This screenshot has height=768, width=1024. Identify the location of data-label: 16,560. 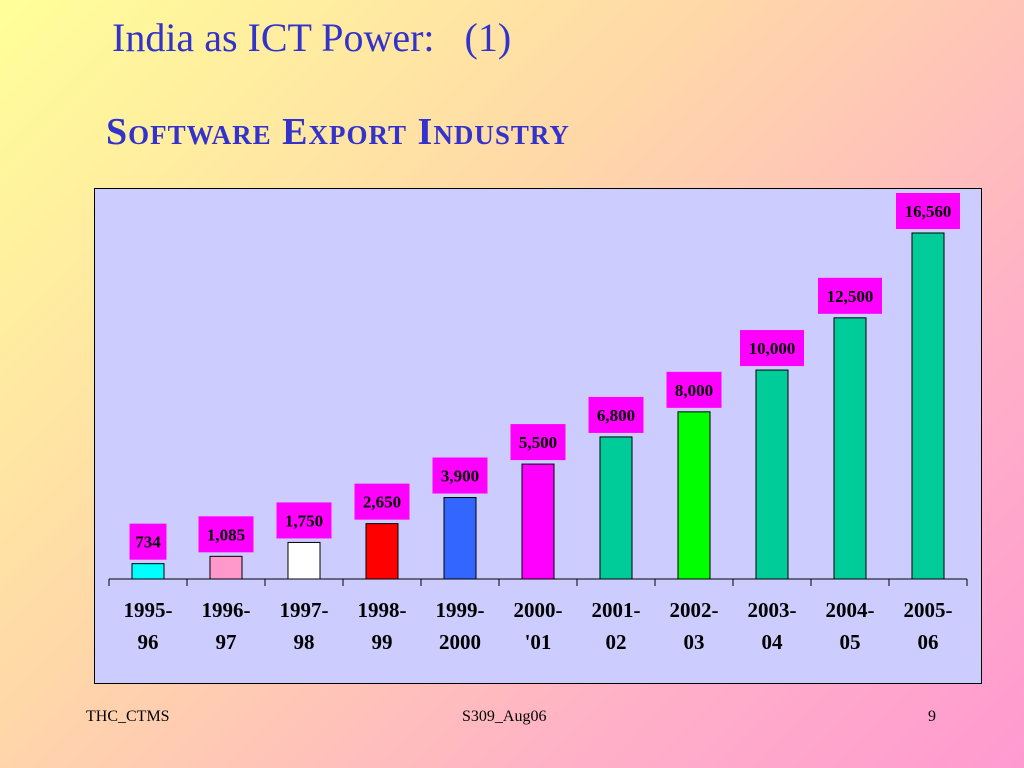
(928, 211).